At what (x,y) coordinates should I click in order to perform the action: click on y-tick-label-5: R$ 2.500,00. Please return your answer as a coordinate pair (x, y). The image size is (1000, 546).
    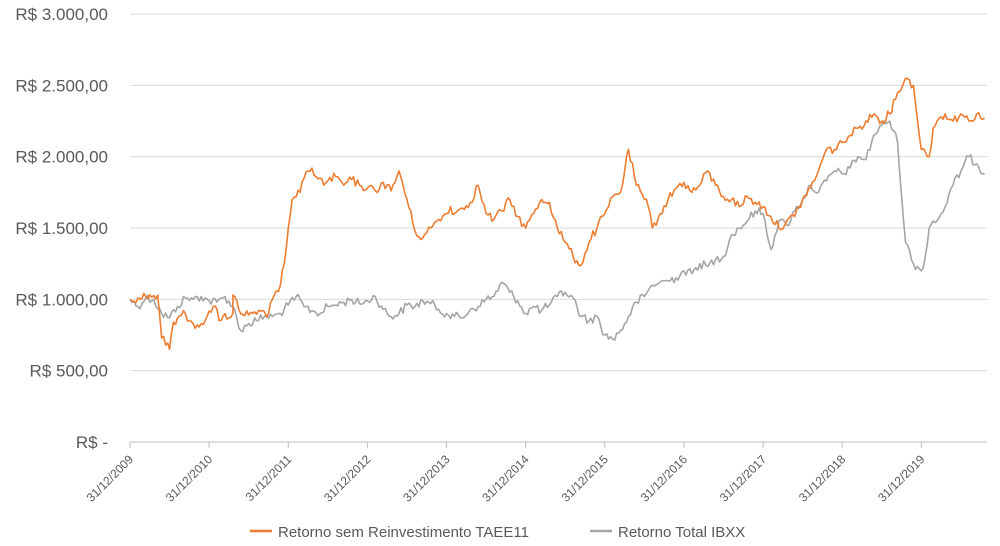
    Looking at the image, I should click on (61, 85).